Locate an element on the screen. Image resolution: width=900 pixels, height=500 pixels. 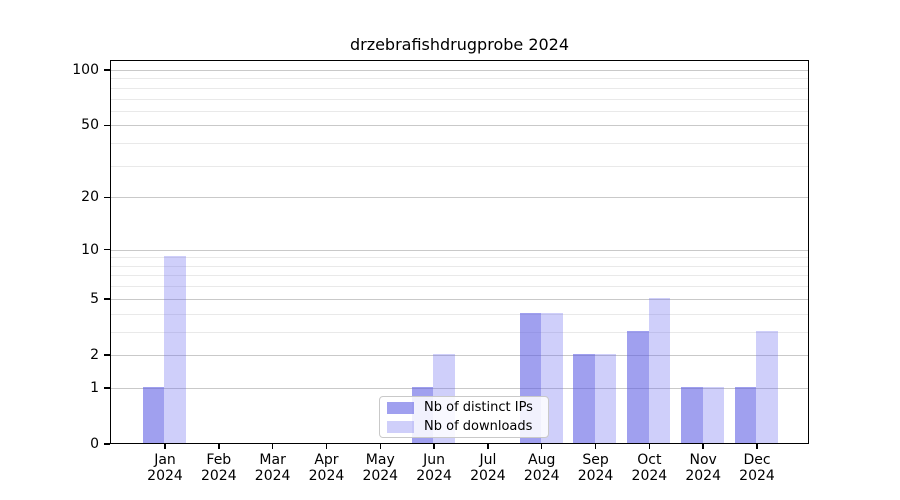
legend-swatch-distinct-ips-icon is located at coordinates (400, 407).